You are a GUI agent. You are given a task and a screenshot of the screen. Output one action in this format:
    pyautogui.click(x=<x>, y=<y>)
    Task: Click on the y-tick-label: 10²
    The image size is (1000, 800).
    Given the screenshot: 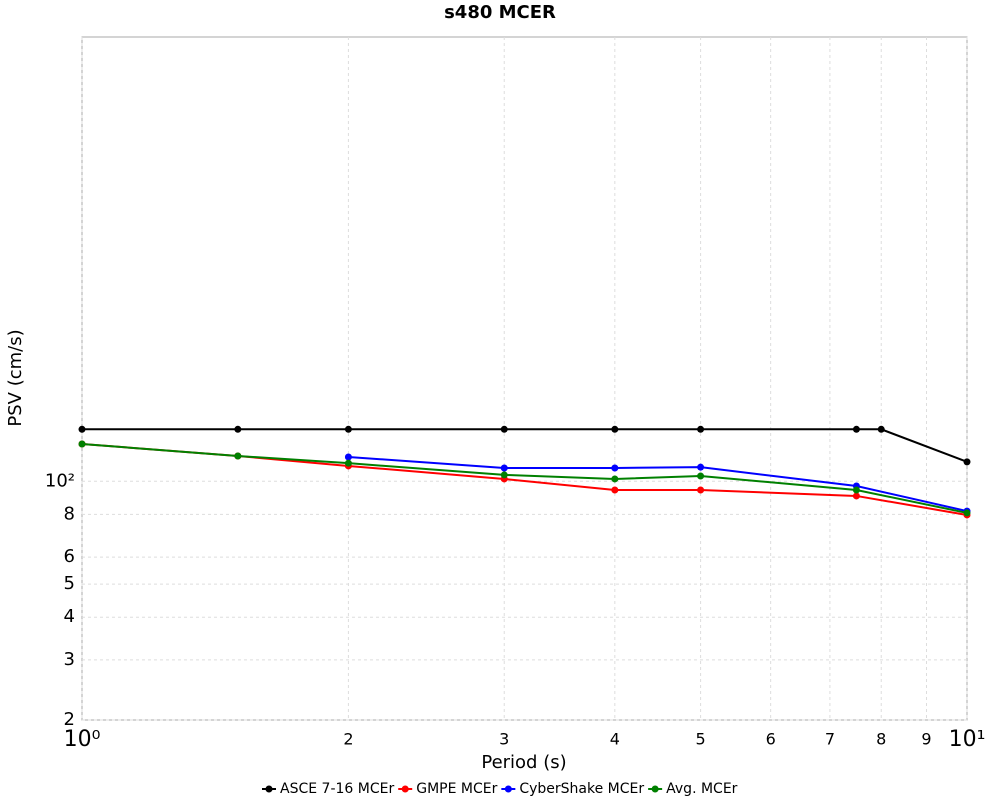 What is the action you would take?
    pyautogui.click(x=60, y=480)
    